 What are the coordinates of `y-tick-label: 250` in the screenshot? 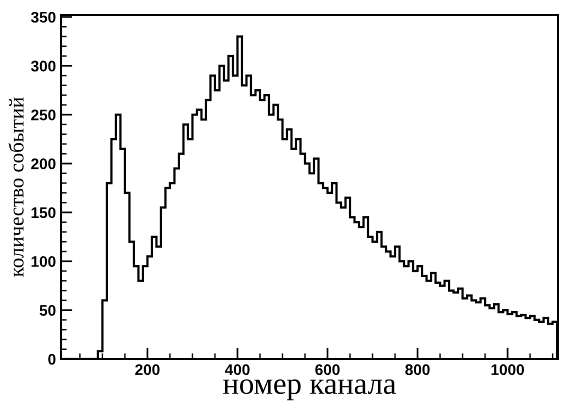 It's located at (43, 115).